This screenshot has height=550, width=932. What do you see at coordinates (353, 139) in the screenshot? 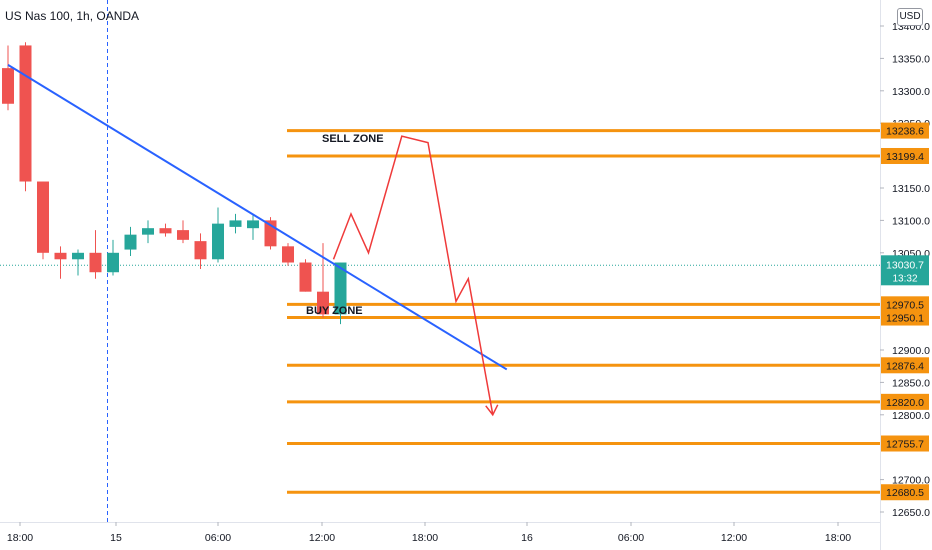
I see `sell-zone-label: SELL ZONE` at bounding box center [353, 139].